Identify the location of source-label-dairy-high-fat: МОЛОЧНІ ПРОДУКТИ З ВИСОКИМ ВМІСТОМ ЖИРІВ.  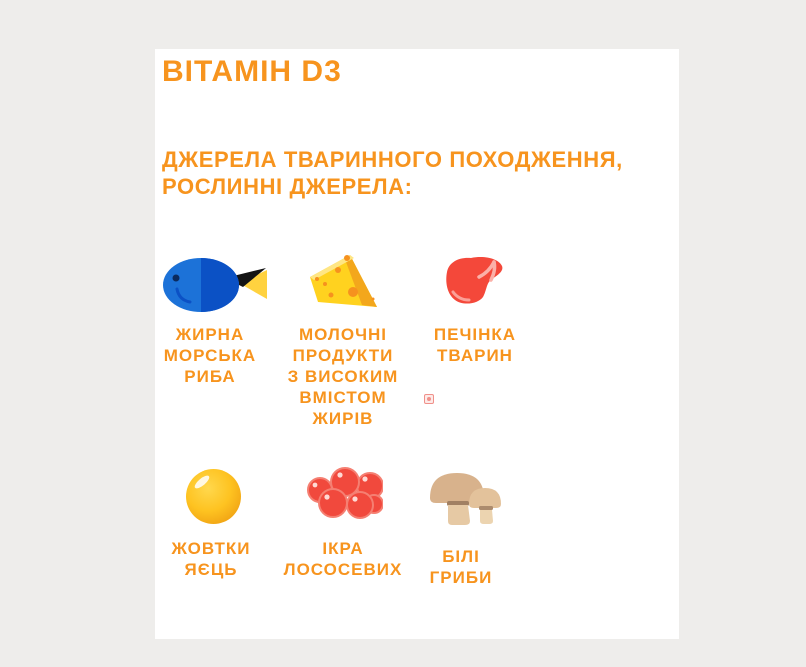
(343, 376).